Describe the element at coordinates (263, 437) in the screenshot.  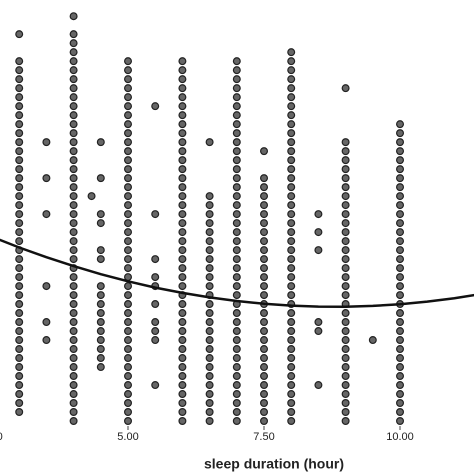
I see `x-tick-label: 7.50` at that location.